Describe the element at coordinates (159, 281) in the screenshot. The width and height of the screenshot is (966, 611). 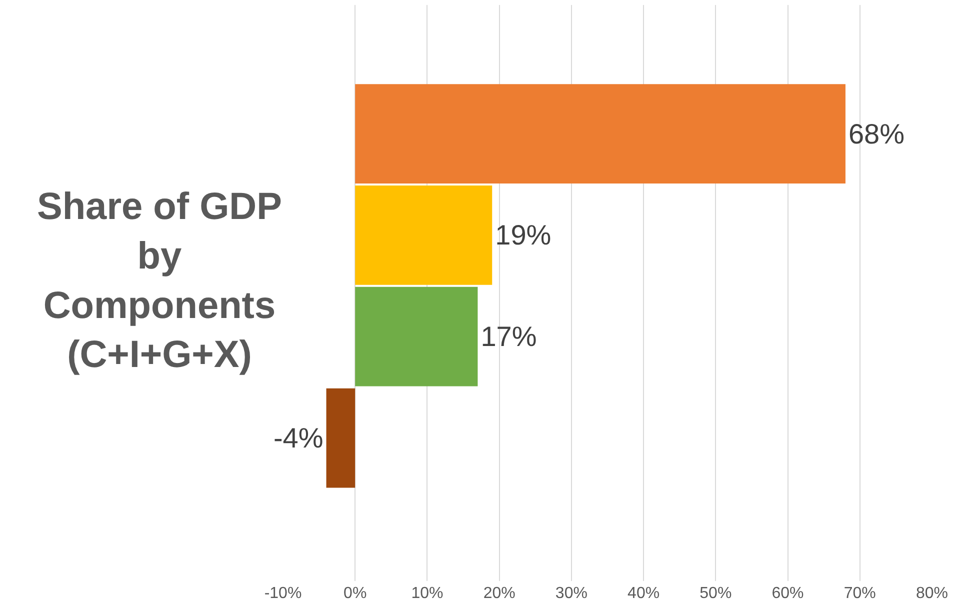
I see `text: Share of GDP by Components (C+I+G+X)` at that location.